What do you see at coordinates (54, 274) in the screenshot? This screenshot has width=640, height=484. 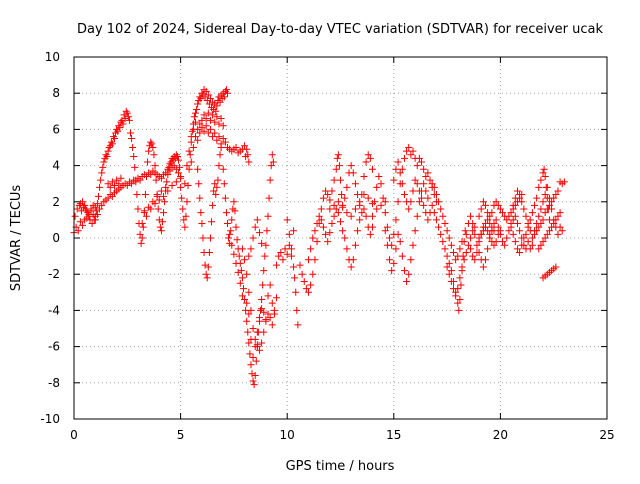 I see `y-tick-label: -2` at bounding box center [54, 274].